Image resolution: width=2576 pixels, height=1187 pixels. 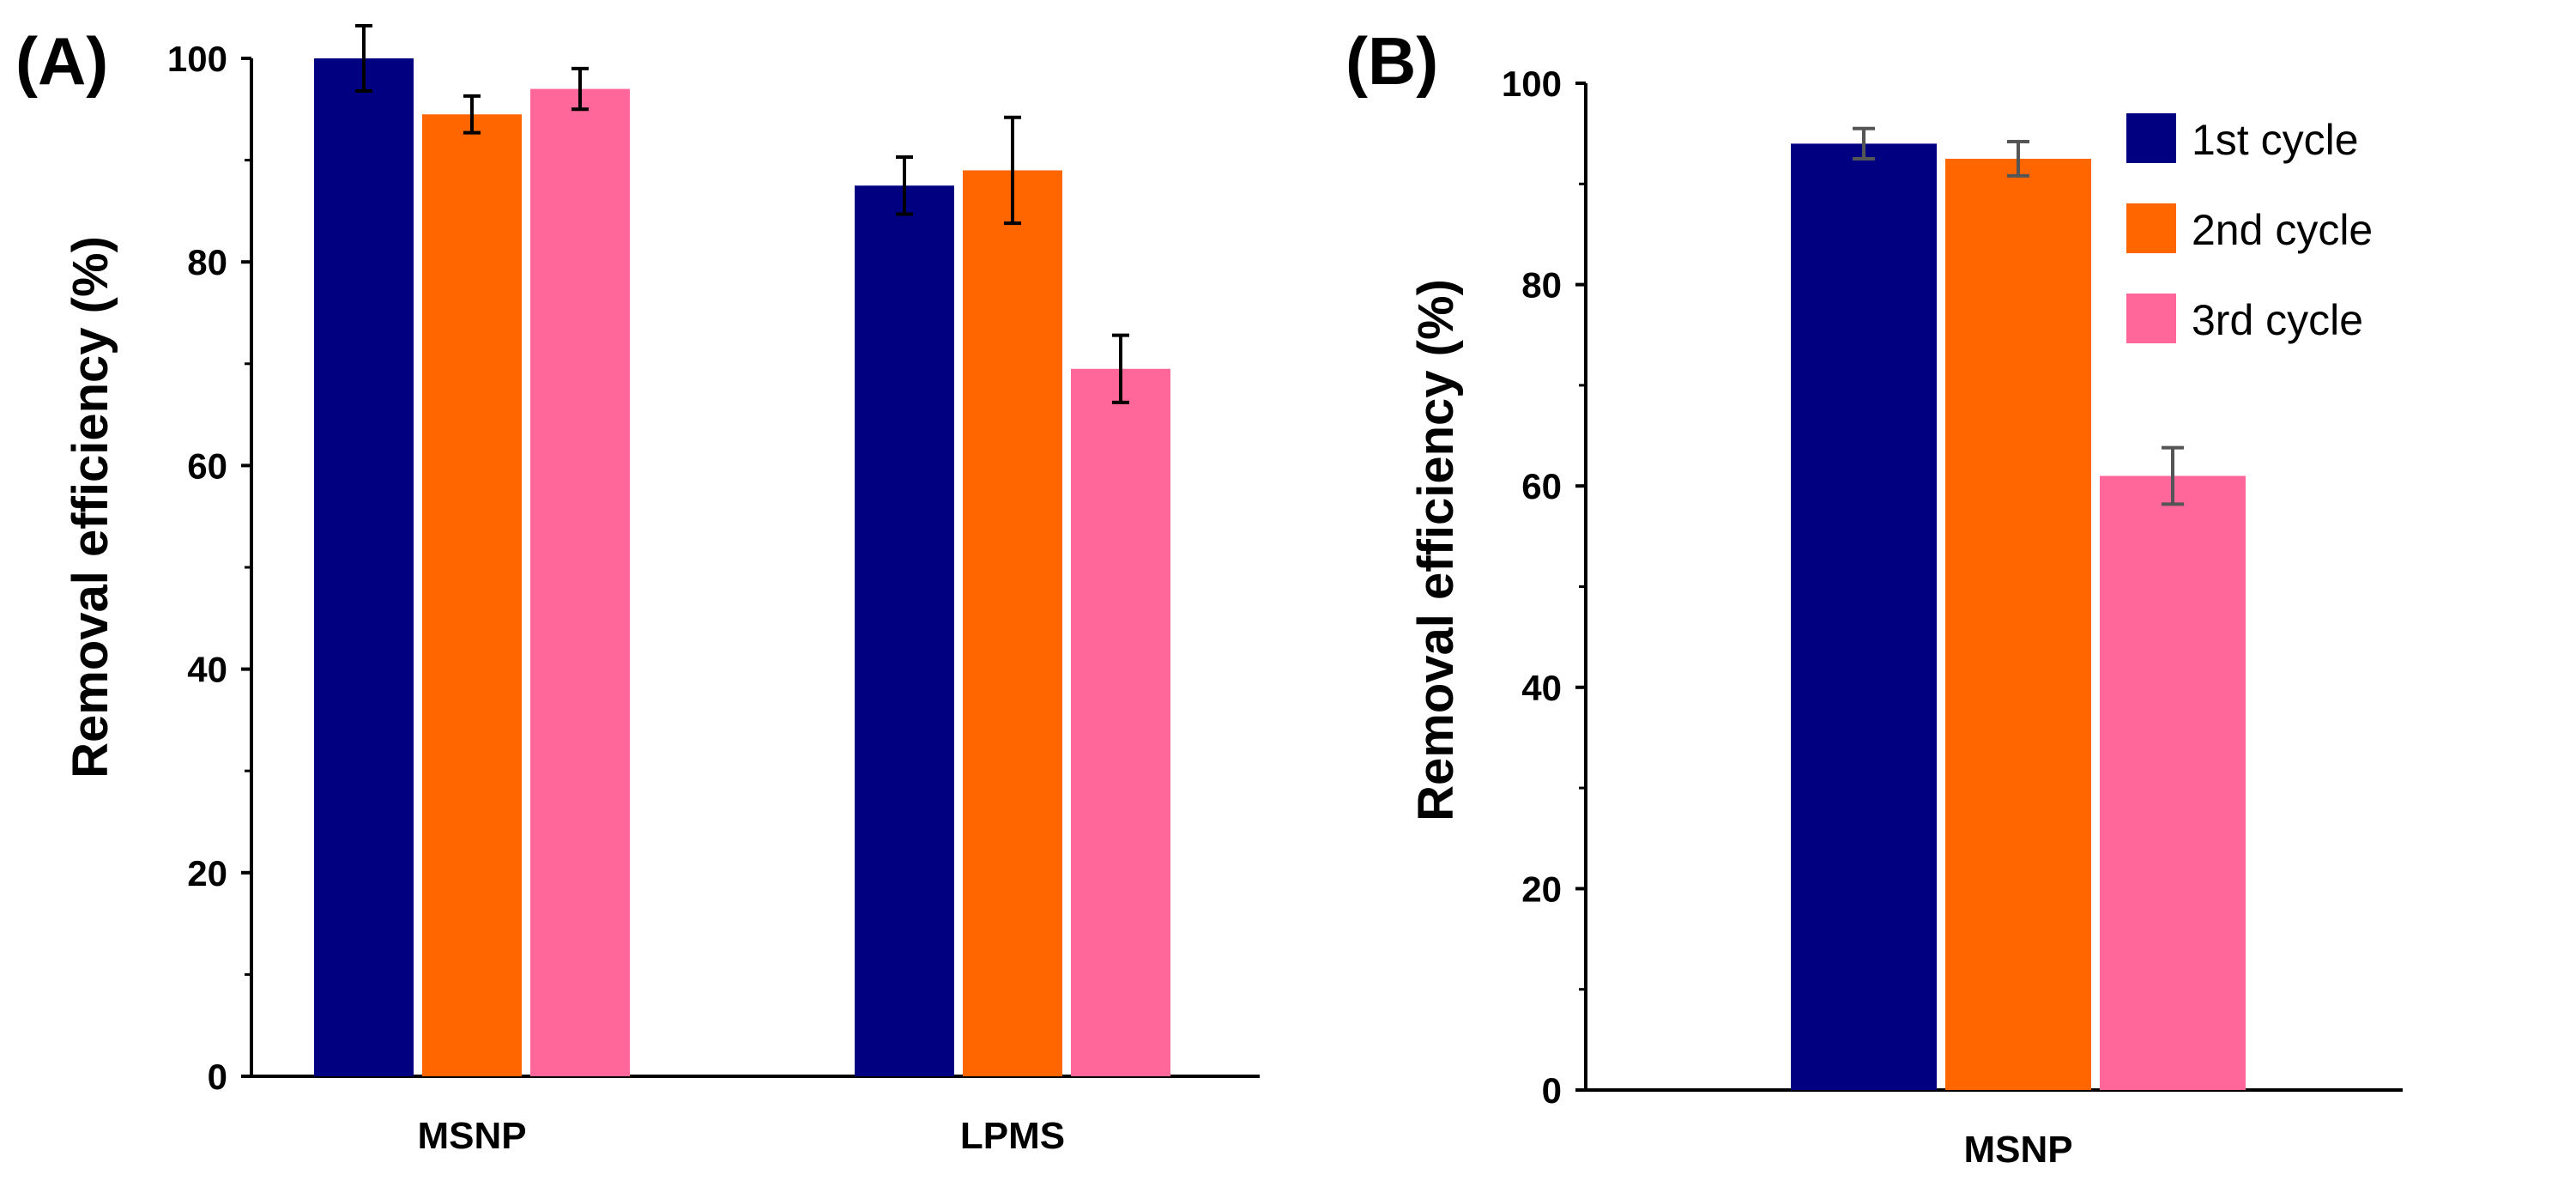 What do you see at coordinates (1391, 61) in the screenshot?
I see `panel-b-label: (B)` at bounding box center [1391, 61].